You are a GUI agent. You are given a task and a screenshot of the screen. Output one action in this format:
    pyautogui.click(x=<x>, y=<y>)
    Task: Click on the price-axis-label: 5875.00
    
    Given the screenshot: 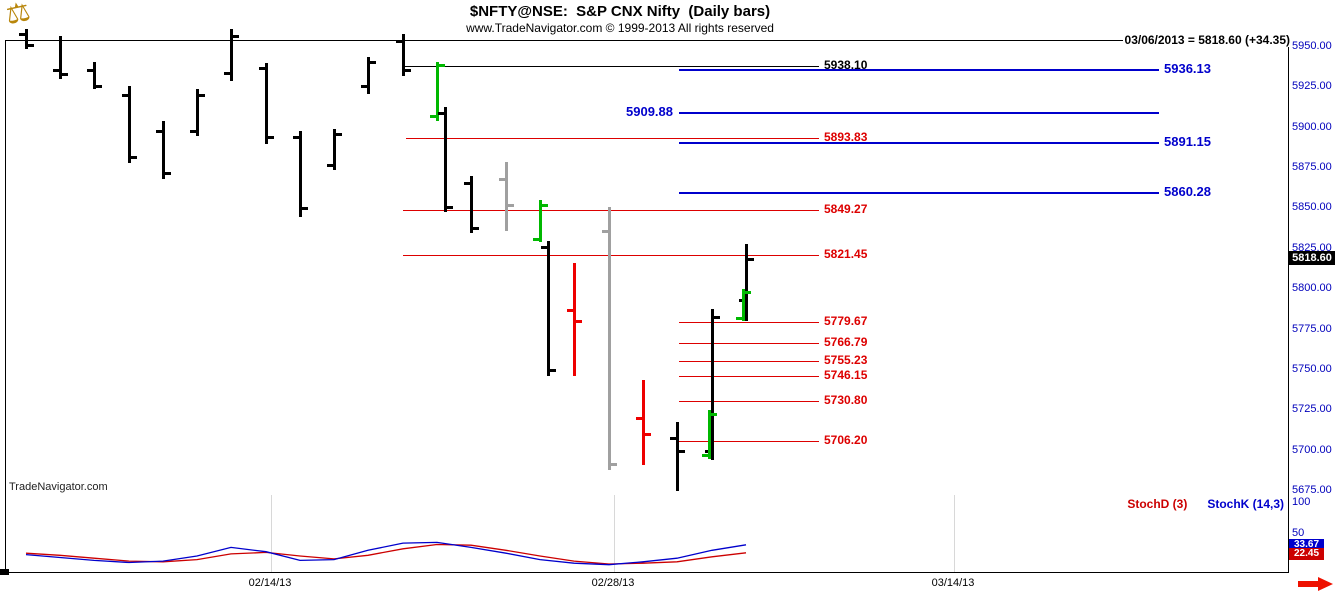 What is the action you would take?
    pyautogui.click(x=1312, y=167)
    